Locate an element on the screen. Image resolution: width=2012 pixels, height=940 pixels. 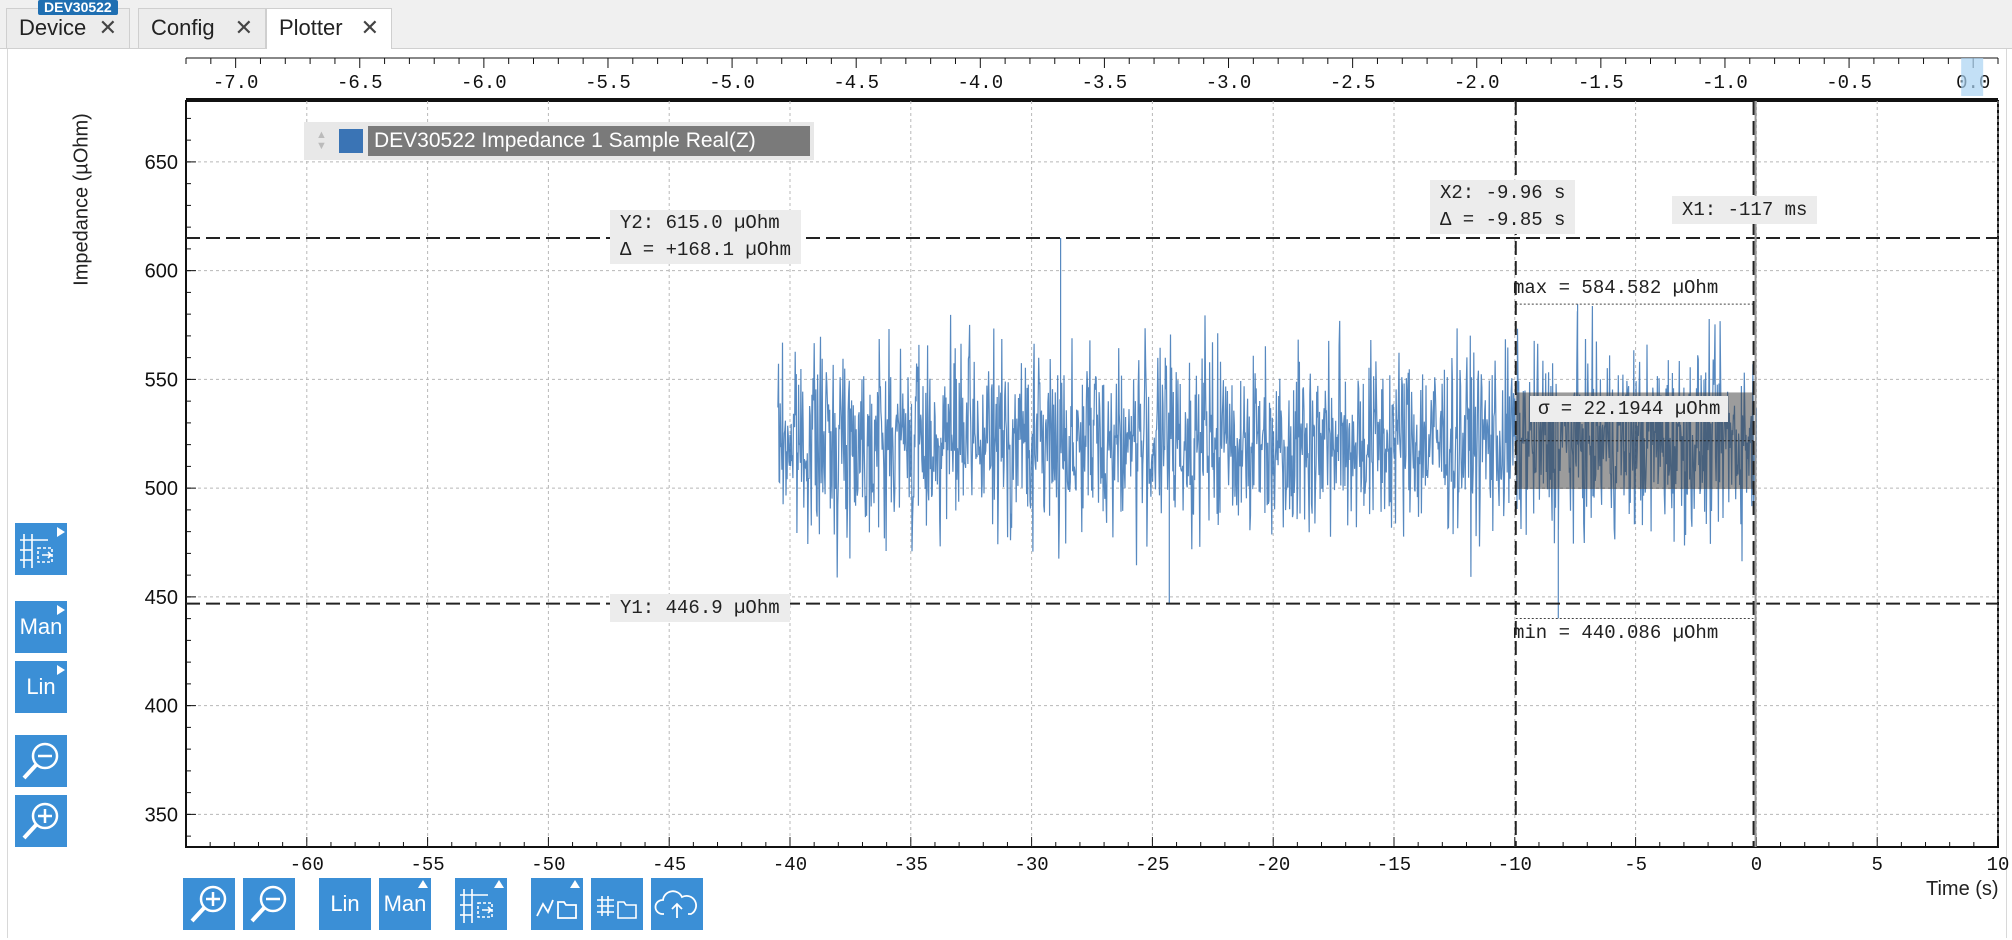
tab-plotter: Plotter ✕ is located at coordinates (329, 28).